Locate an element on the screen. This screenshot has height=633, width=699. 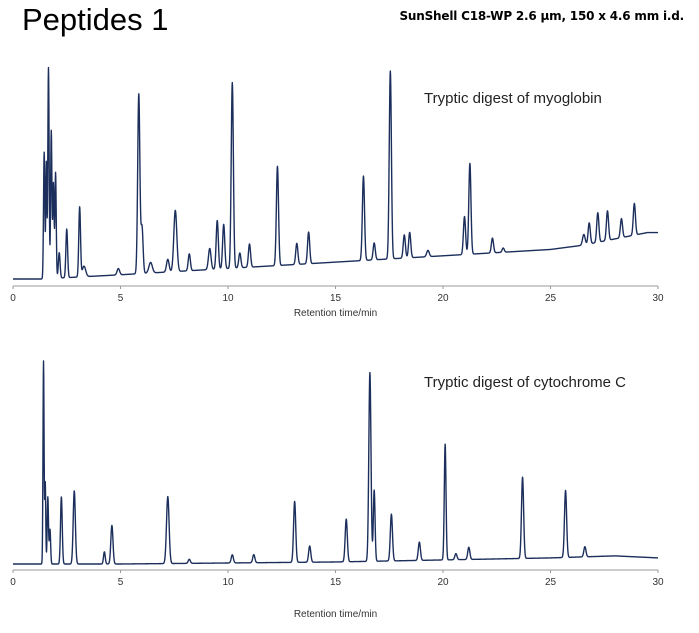
page-title: Peptides 1 is located at coordinates (95, 19).